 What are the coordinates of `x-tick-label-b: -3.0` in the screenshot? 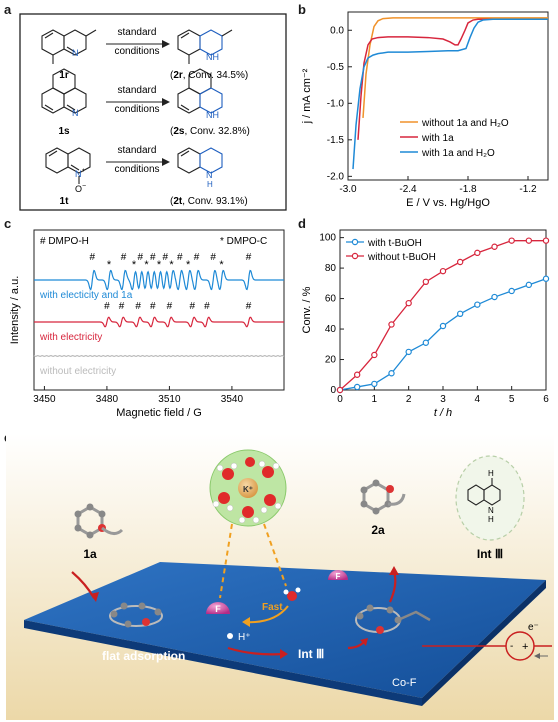 It's located at (348, 189).